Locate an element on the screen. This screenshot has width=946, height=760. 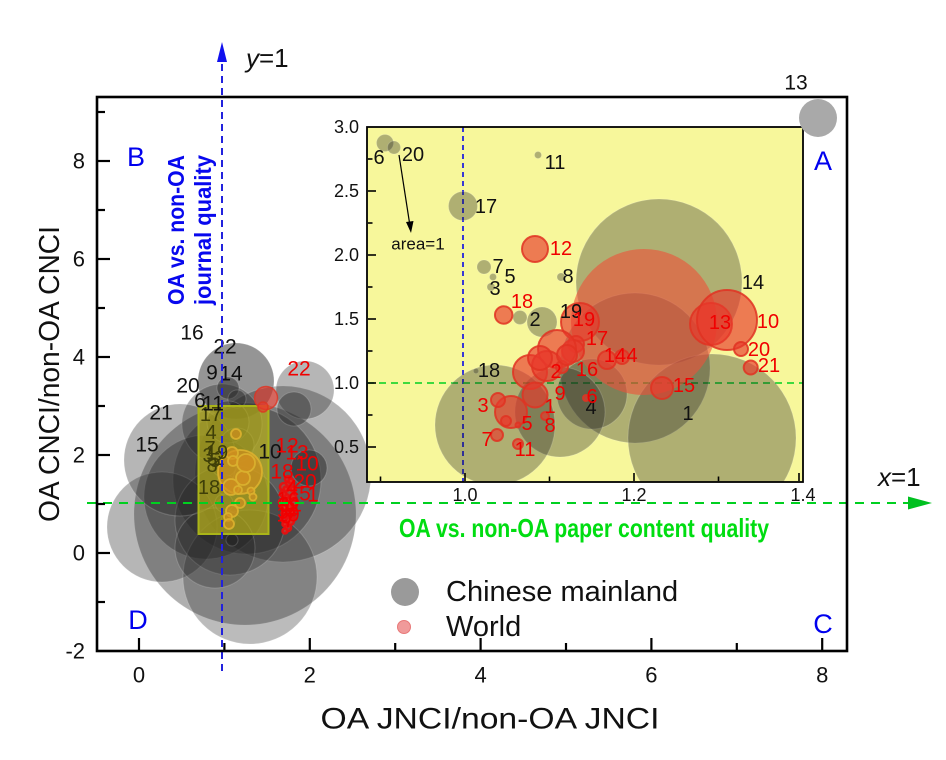
svg-text: Chinese mainland is located at coordinates (562, 592).